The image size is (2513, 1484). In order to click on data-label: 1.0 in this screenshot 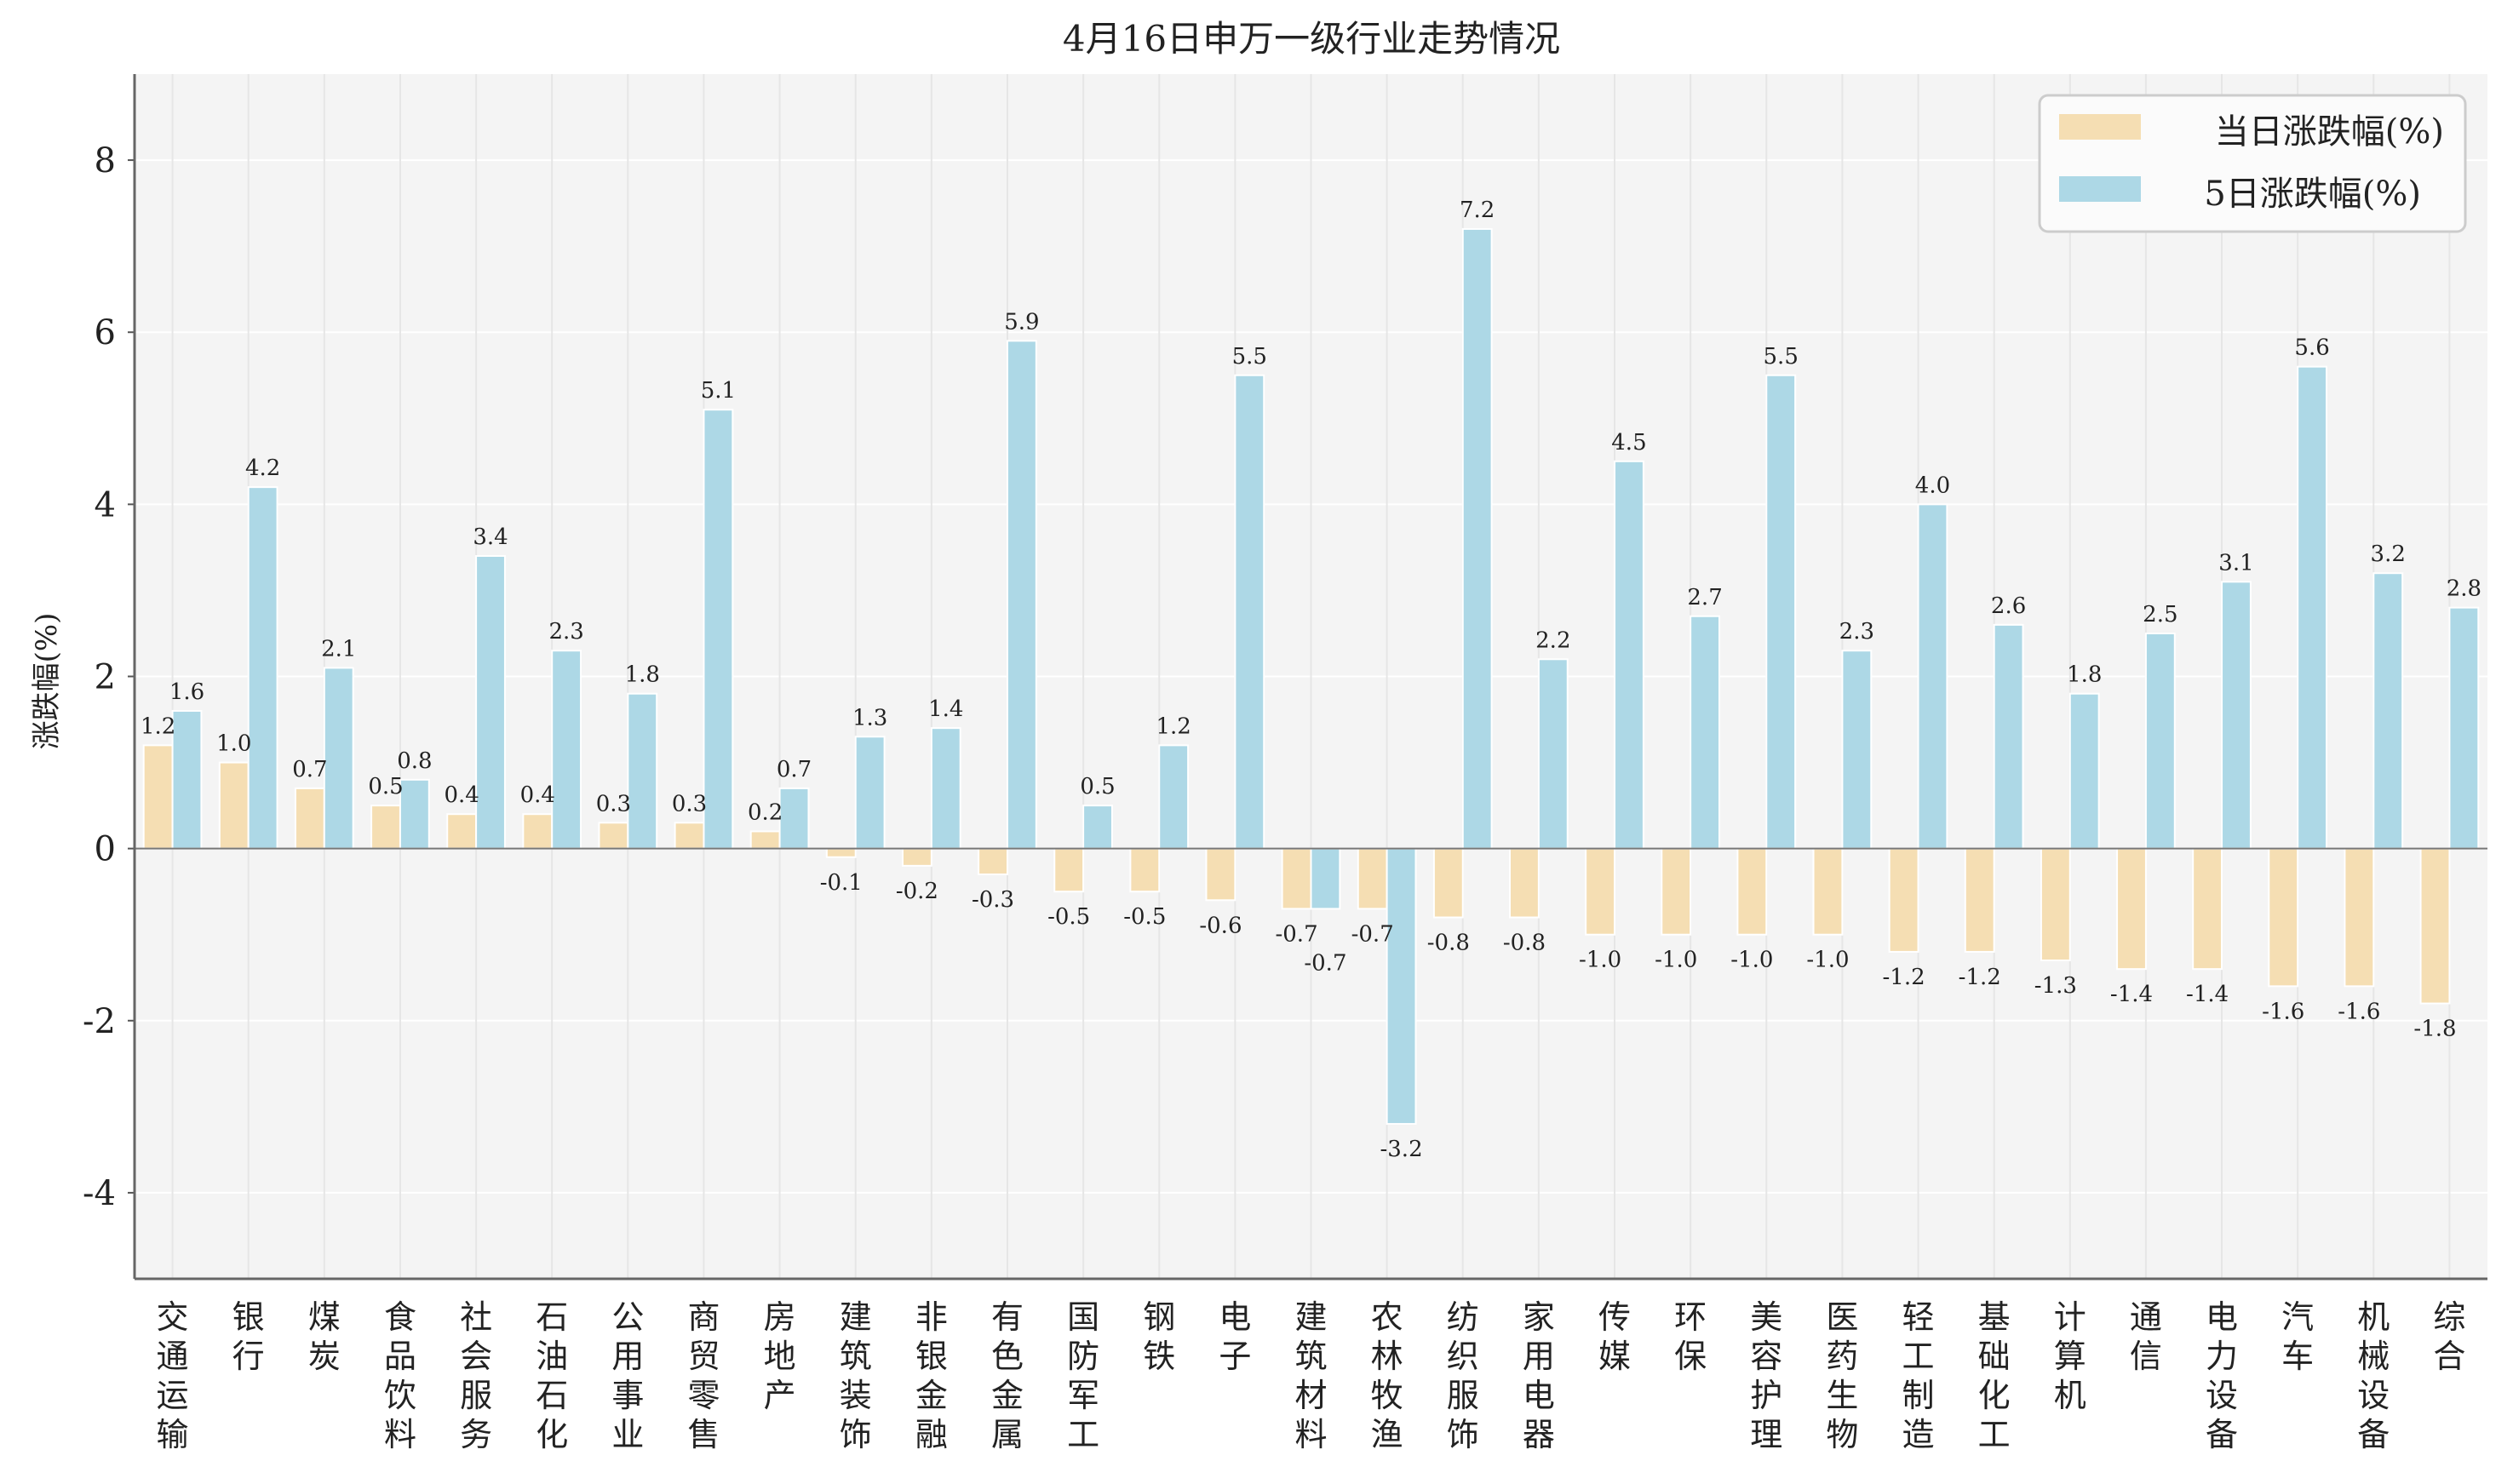, I will do `click(234, 744)`.